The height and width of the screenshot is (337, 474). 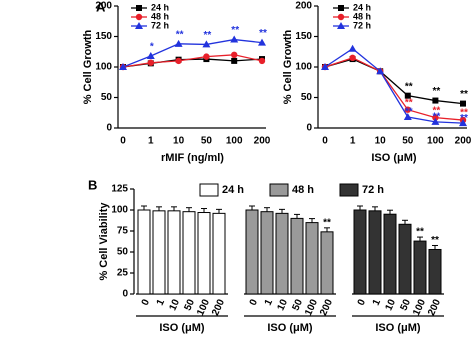 What do you see at coordinates (394, 158) in the screenshot?
I see `x-axis-label: ISO (μM)` at bounding box center [394, 158].